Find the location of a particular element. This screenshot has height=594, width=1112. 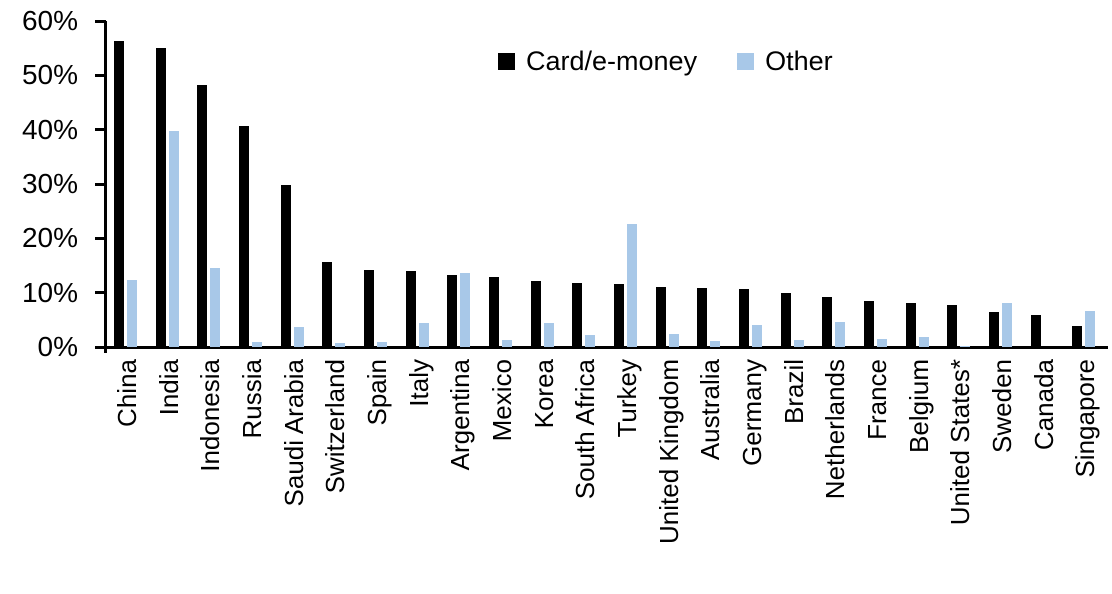

y-axis-tick-label: 40% is located at coordinates (49, 129).